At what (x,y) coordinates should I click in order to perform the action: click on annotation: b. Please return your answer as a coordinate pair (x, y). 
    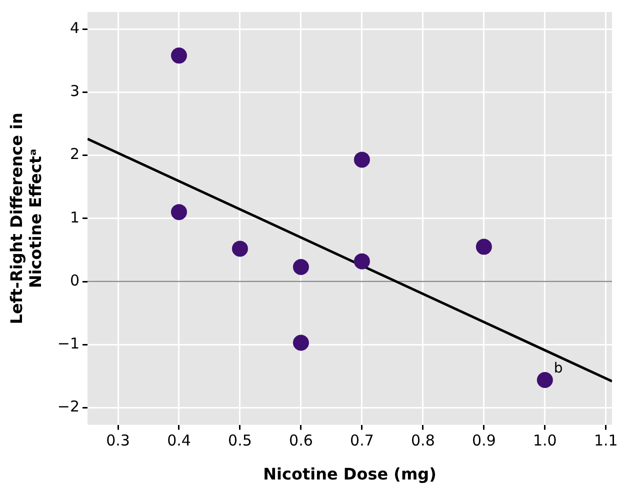
    Looking at the image, I should click on (558, 368).